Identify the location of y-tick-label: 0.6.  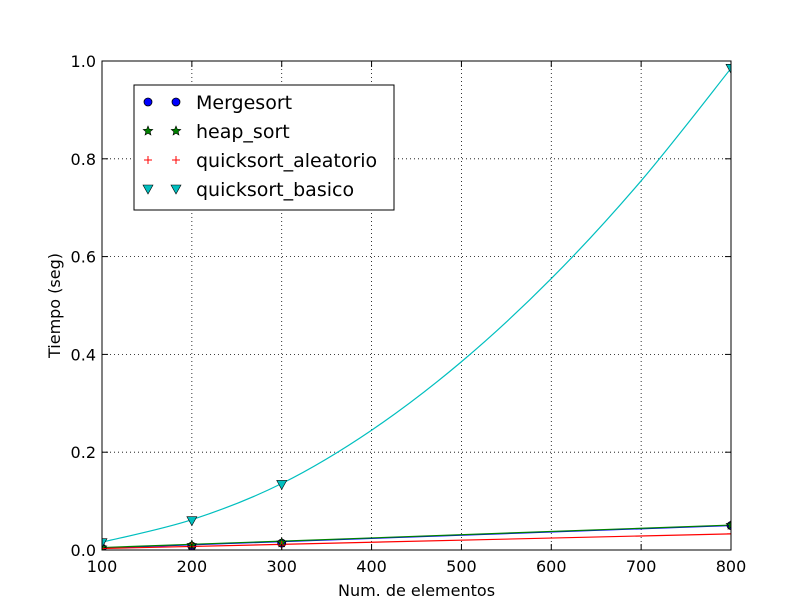
(83, 257).